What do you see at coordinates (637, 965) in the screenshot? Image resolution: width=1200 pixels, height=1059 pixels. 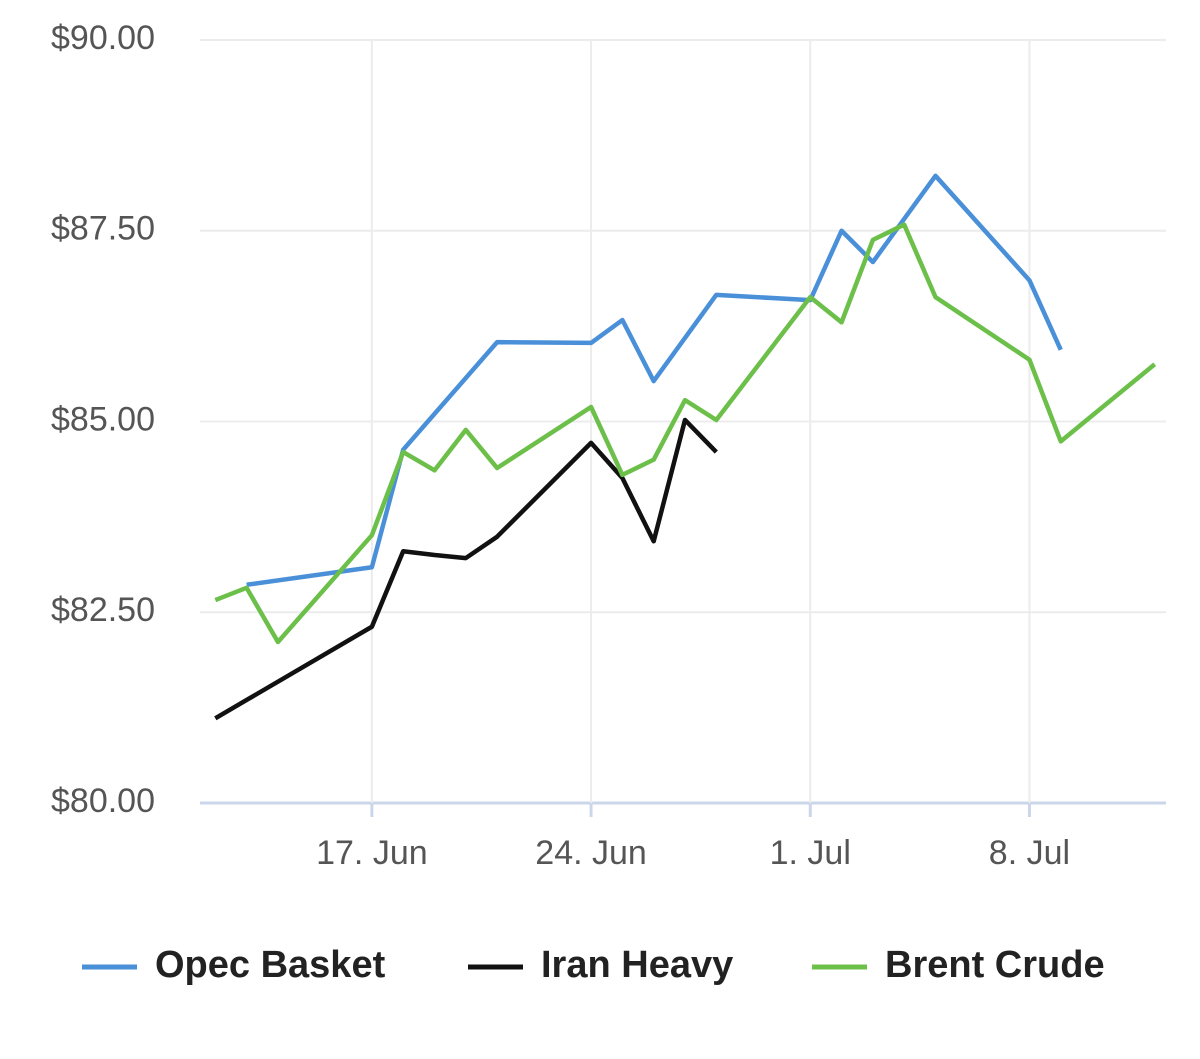 I see `legend-label: Iran Heavy` at bounding box center [637, 965].